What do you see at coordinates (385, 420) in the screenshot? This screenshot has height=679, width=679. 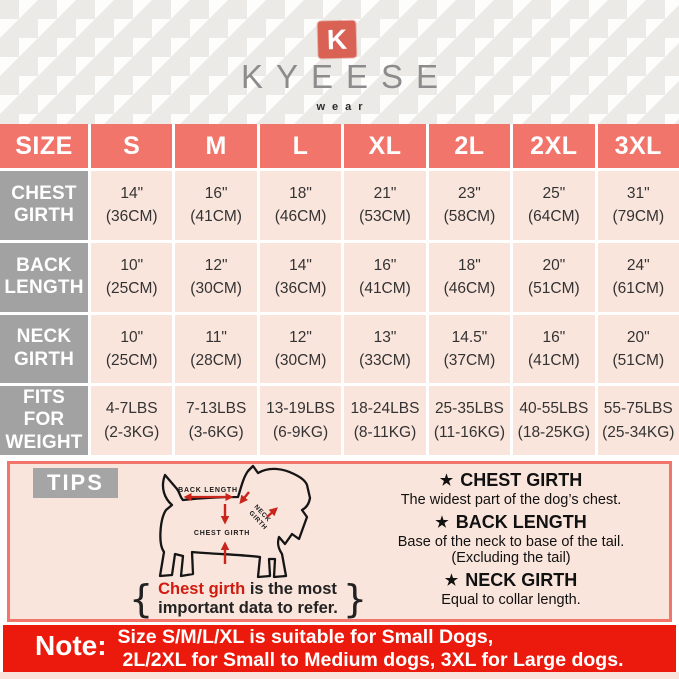 I see `table-cell: 18-24LBS (8-11KG)` at bounding box center [385, 420].